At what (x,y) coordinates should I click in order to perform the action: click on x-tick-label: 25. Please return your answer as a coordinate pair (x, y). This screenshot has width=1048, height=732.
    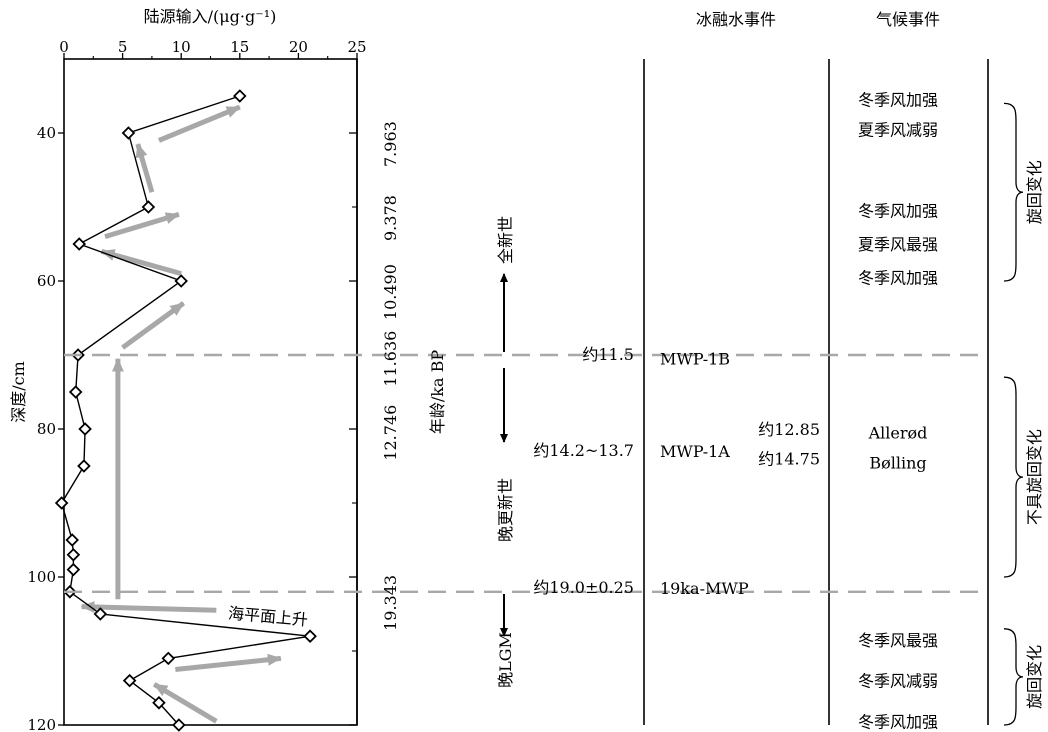
    Looking at the image, I should click on (356, 47).